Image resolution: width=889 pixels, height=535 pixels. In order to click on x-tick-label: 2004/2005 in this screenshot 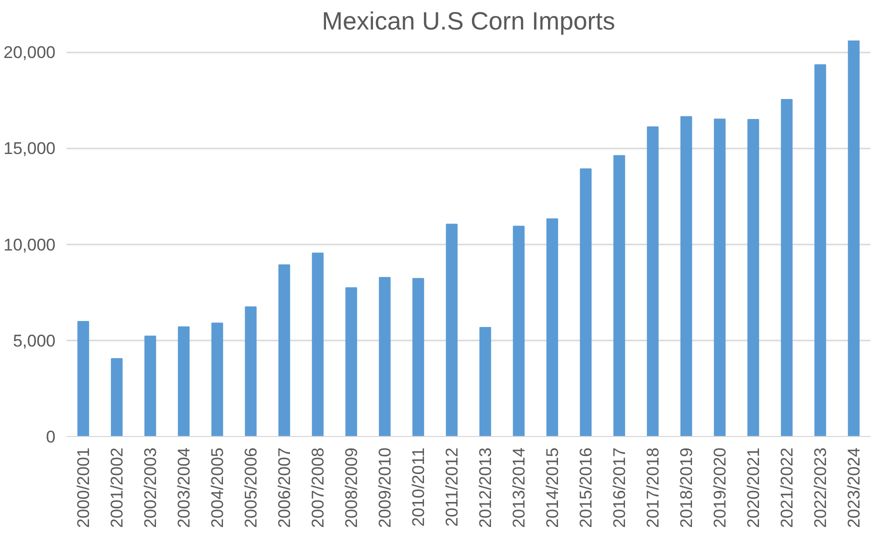, I will do `click(217, 487)`.